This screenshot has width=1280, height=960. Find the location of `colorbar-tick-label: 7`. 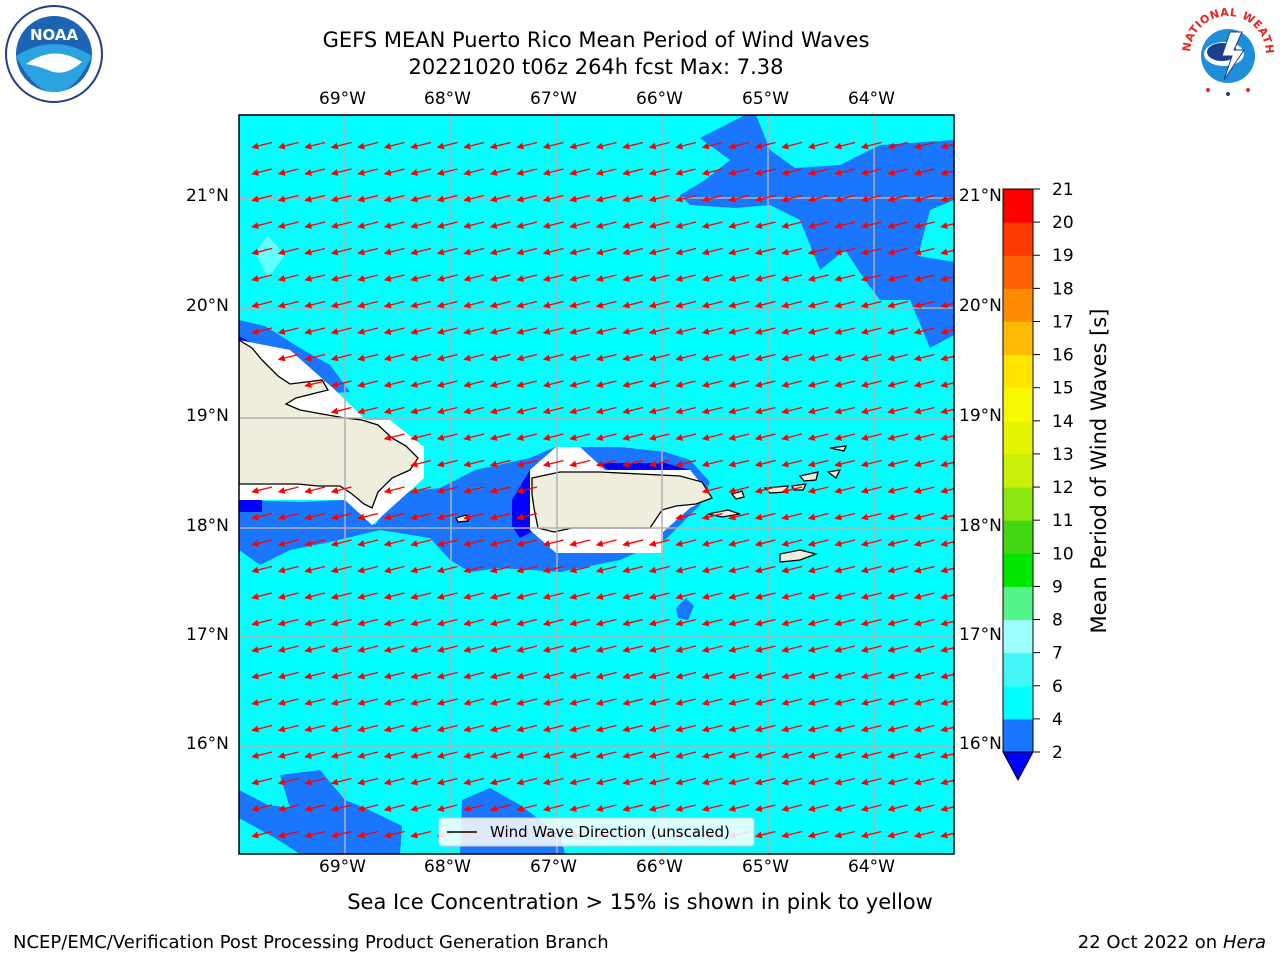

colorbar-tick-label: 7 is located at coordinates (1057, 654).